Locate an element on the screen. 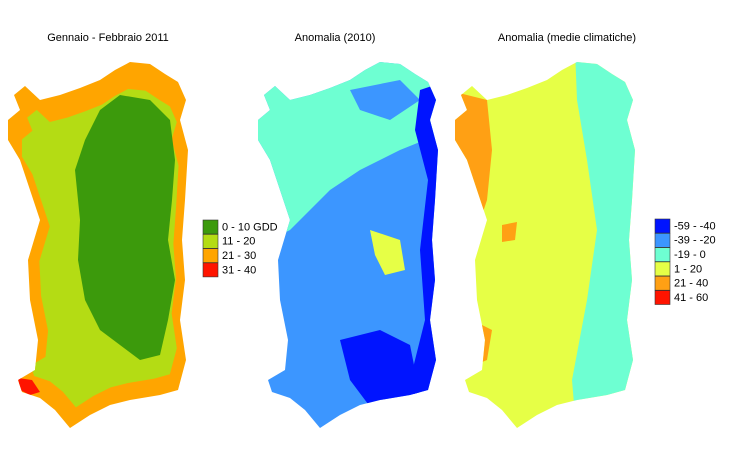 This screenshot has height=450, width=730. legend-label: 41 - 60 is located at coordinates (691, 298).